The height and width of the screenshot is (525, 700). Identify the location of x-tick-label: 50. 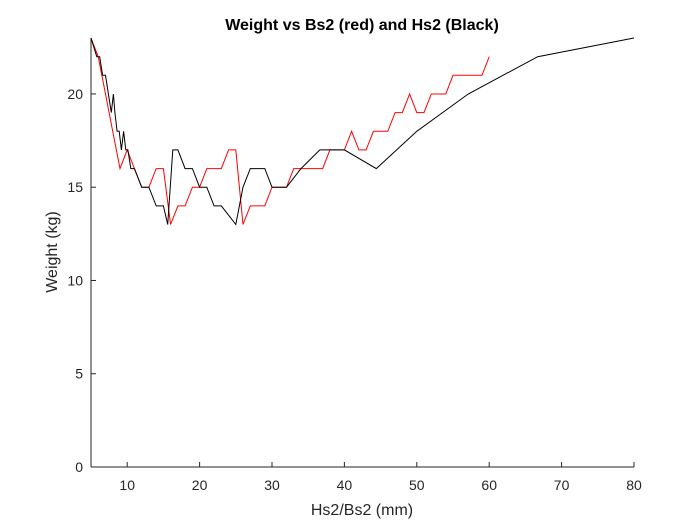
(417, 485).